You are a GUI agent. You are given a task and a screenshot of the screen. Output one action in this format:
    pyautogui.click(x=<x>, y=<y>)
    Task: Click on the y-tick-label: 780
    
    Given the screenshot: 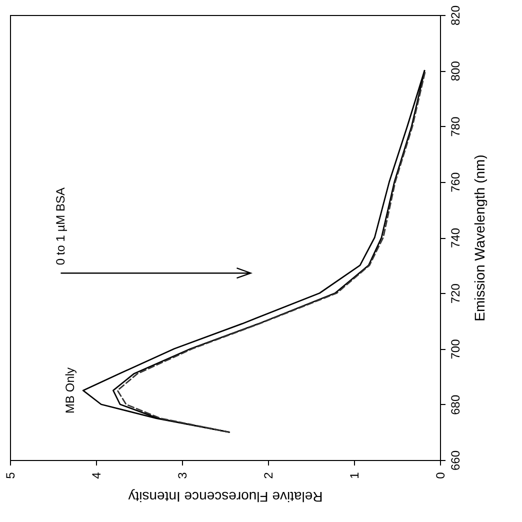 What is the action you would take?
    pyautogui.click(x=455, y=126)
    